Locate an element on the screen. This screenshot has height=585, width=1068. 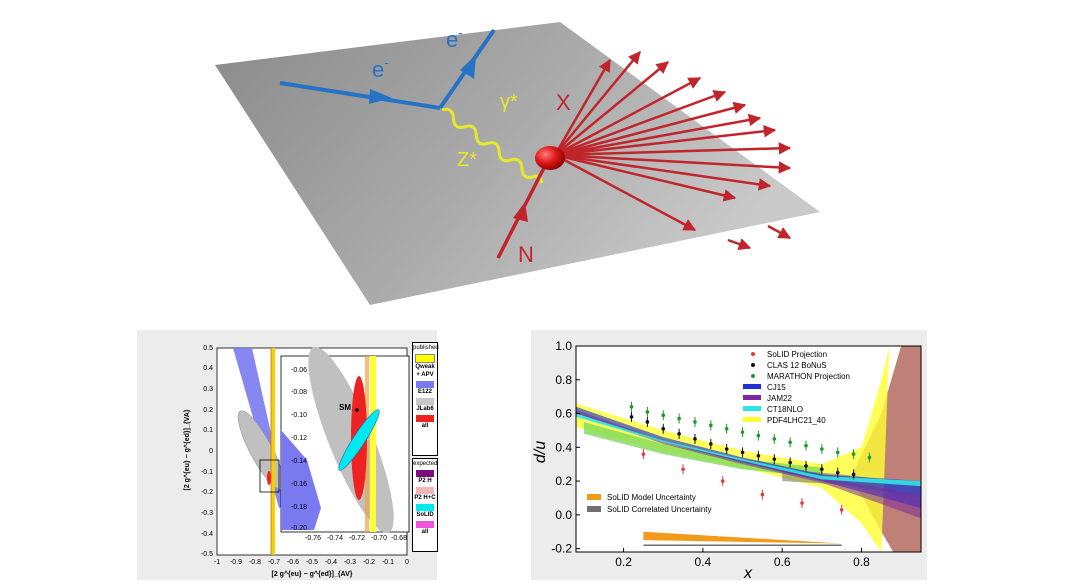
svg-text: -0.76 is located at coordinates (313, 538).